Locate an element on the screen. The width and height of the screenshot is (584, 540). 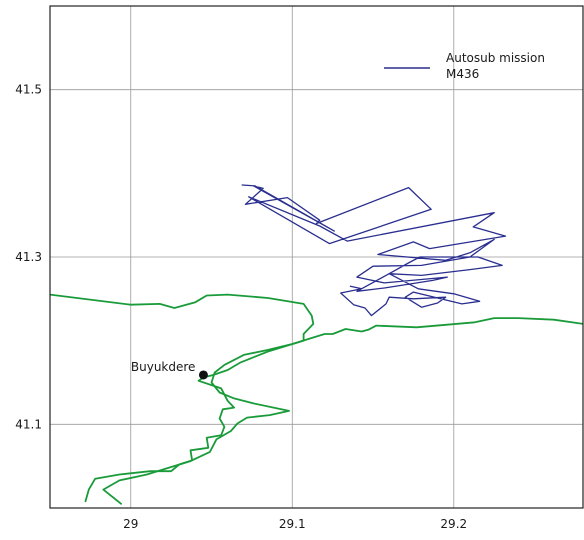
legend: Autosub mission M436 is located at coordinates (464, 66).